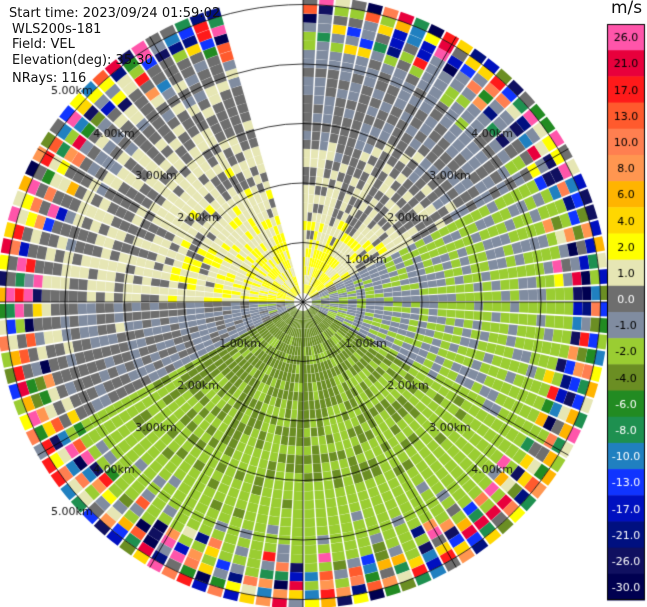 This screenshot has height=607, width=647. What do you see at coordinates (57, 29) in the screenshot?
I see `instrument-label: WLS200s-181` at bounding box center [57, 29].